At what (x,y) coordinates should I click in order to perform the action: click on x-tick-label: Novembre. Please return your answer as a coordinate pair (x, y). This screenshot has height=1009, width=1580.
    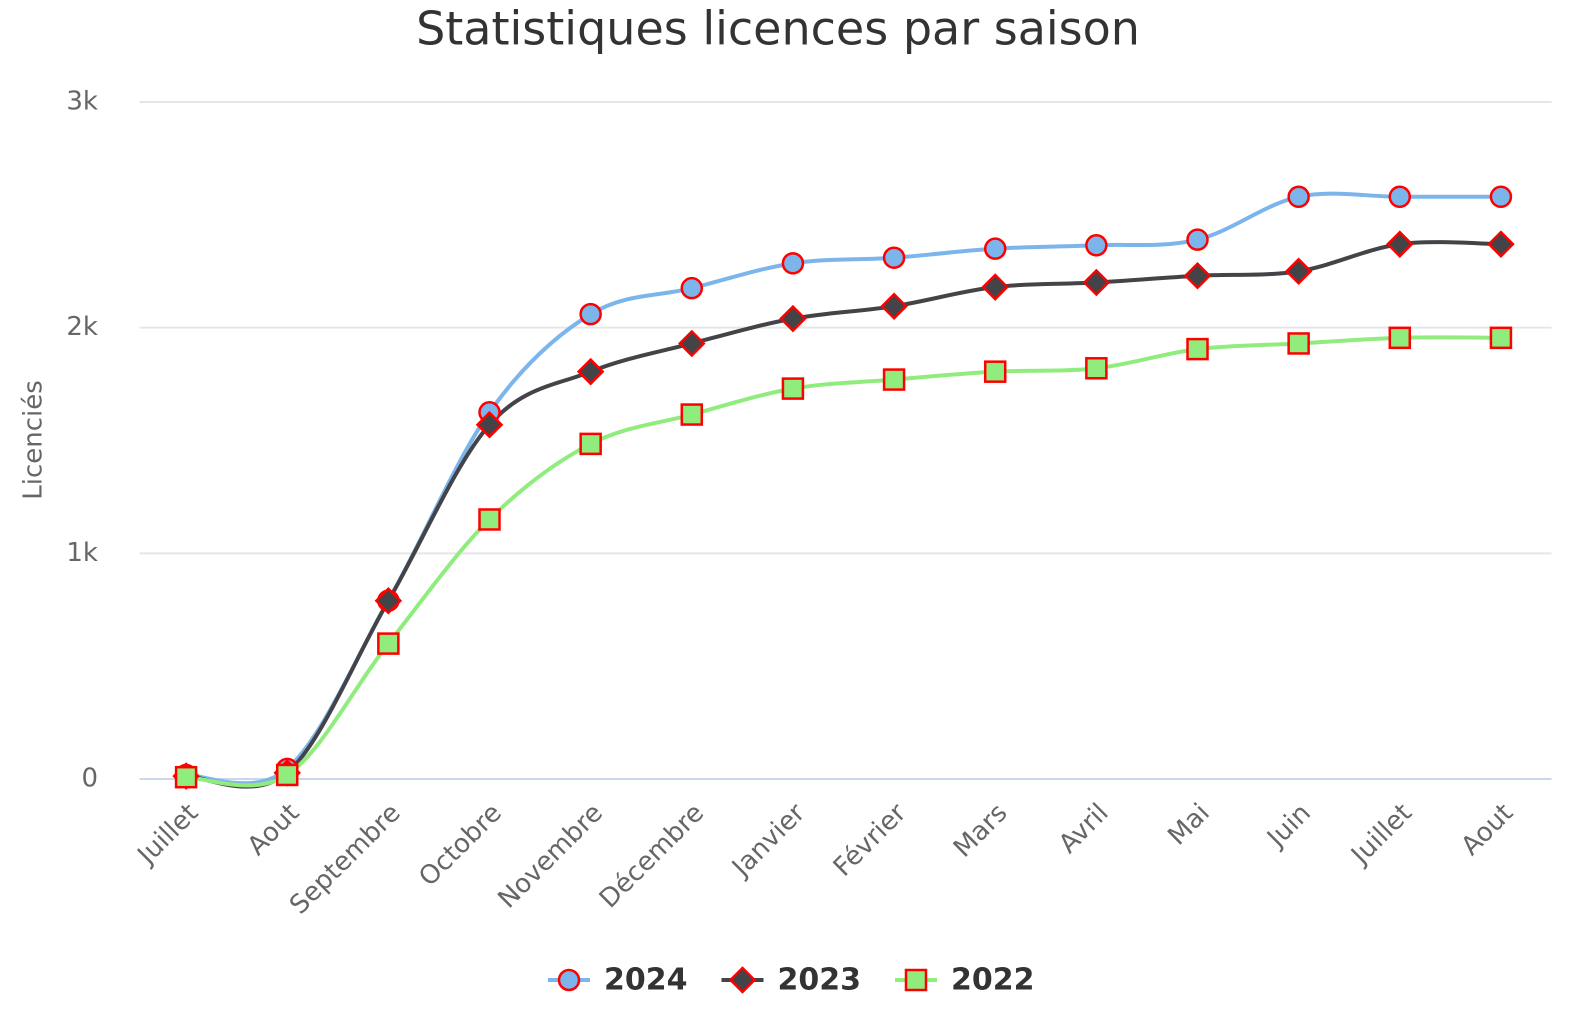
    Looking at the image, I should click on (550, 856).